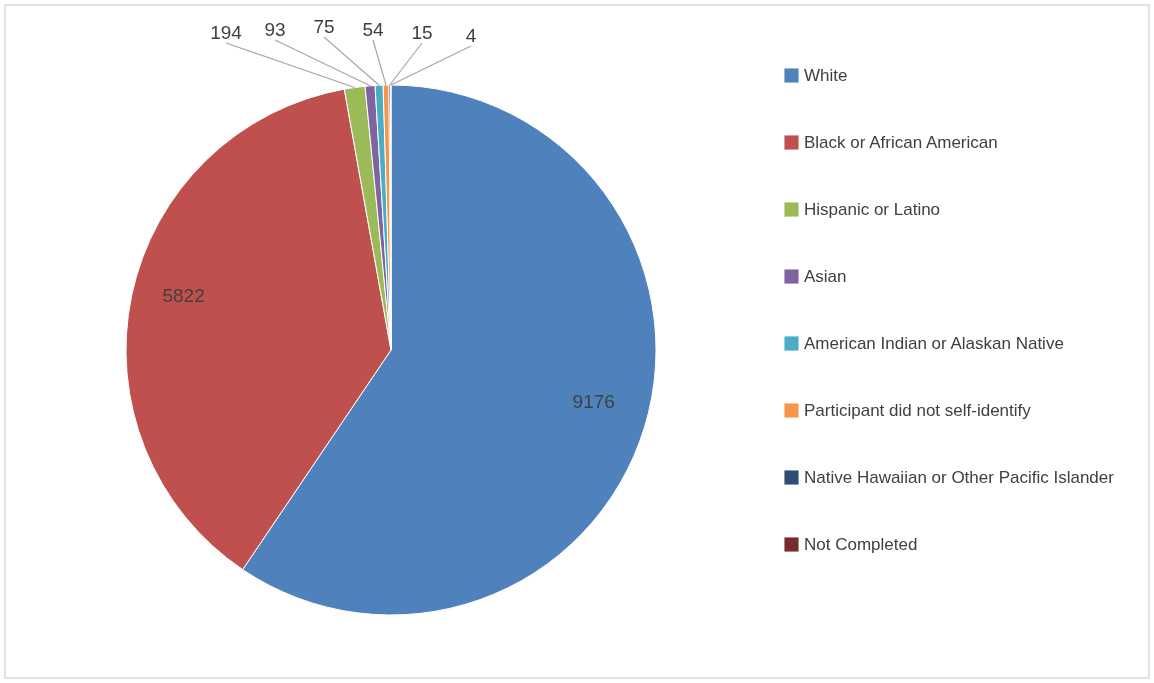  What do you see at coordinates (422, 32) in the screenshot?
I see `data-label: 15` at bounding box center [422, 32].